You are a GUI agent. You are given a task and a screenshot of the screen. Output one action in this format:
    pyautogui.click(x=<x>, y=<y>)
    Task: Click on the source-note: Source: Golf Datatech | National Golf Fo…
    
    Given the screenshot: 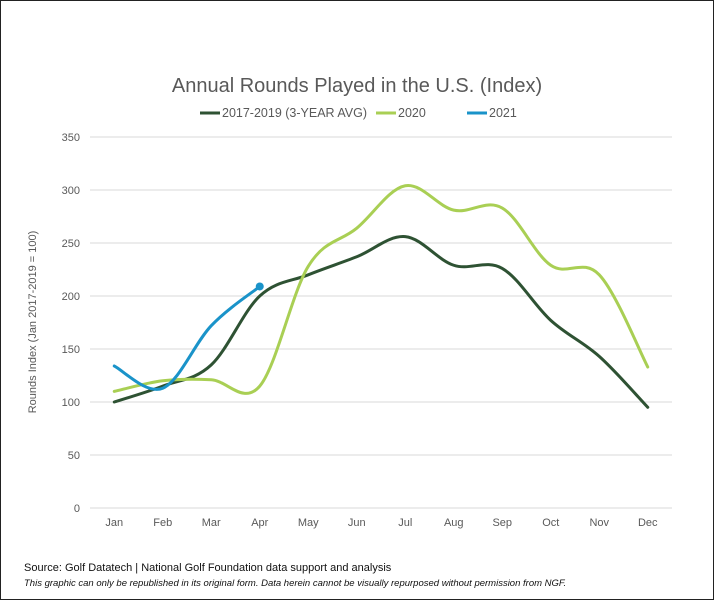 What is the action you would take?
    pyautogui.click(x=208, y=568)
    